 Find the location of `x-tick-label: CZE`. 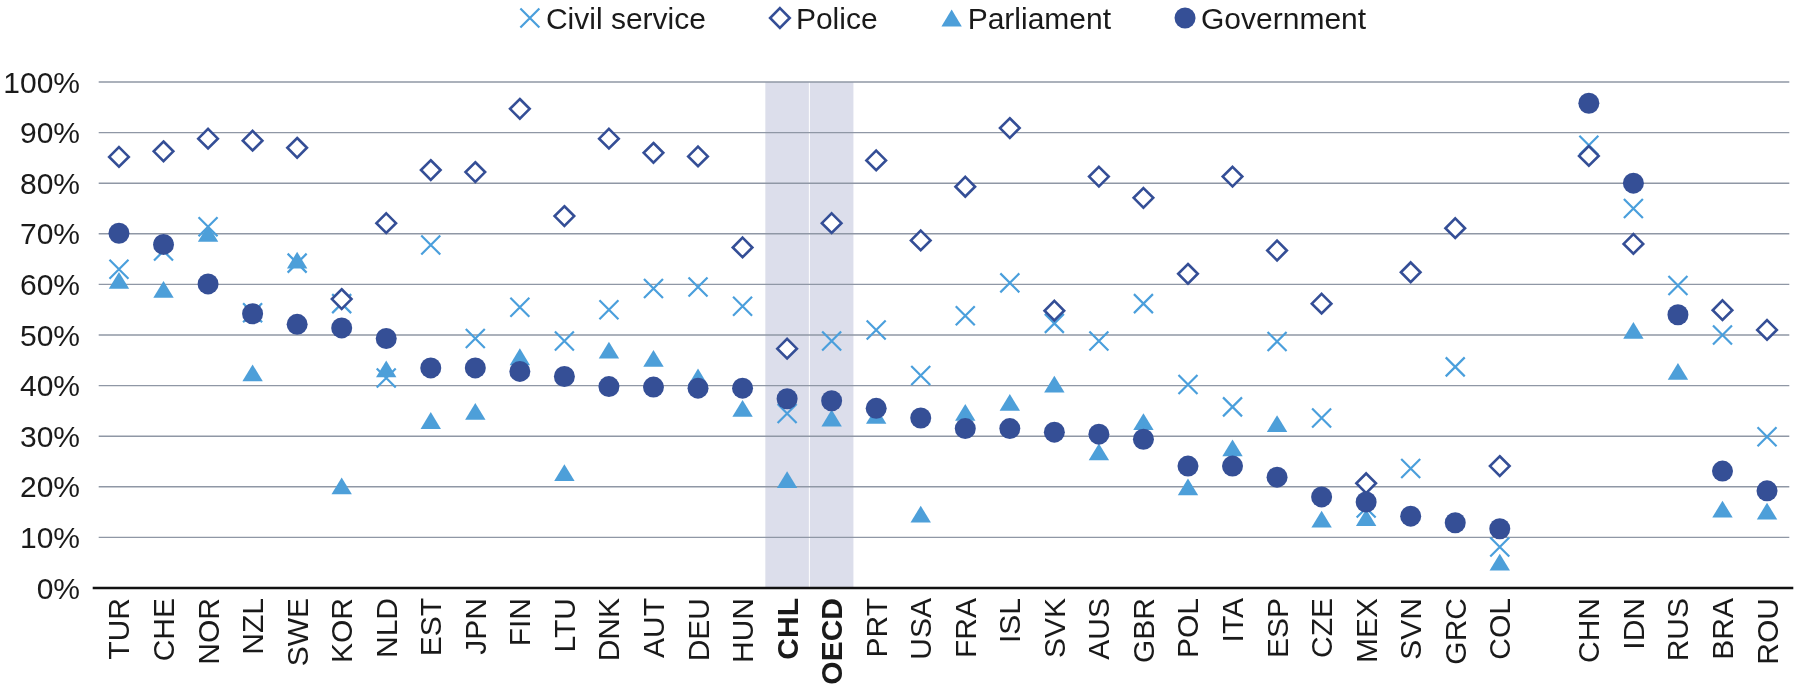

x-tick-label: CZE is located at coordinates (1322, 628).